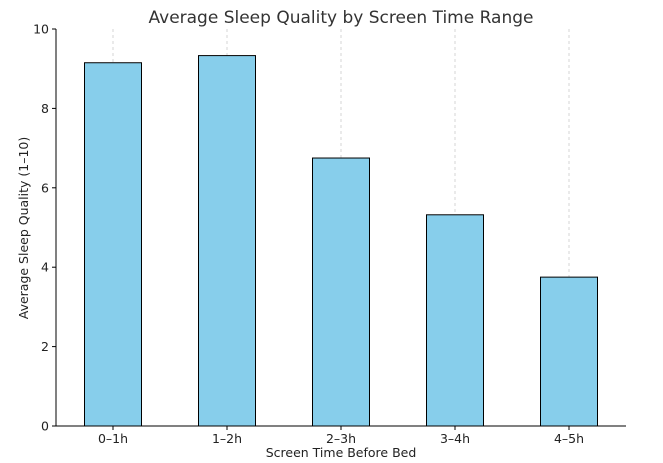 Image resolution: width=663 pixels, height=463 pixels. Describe the element at coordinates (23, 228) in the screenshot. I see `y-axis-label: Average Sleep Quality (1–10)` at that location.